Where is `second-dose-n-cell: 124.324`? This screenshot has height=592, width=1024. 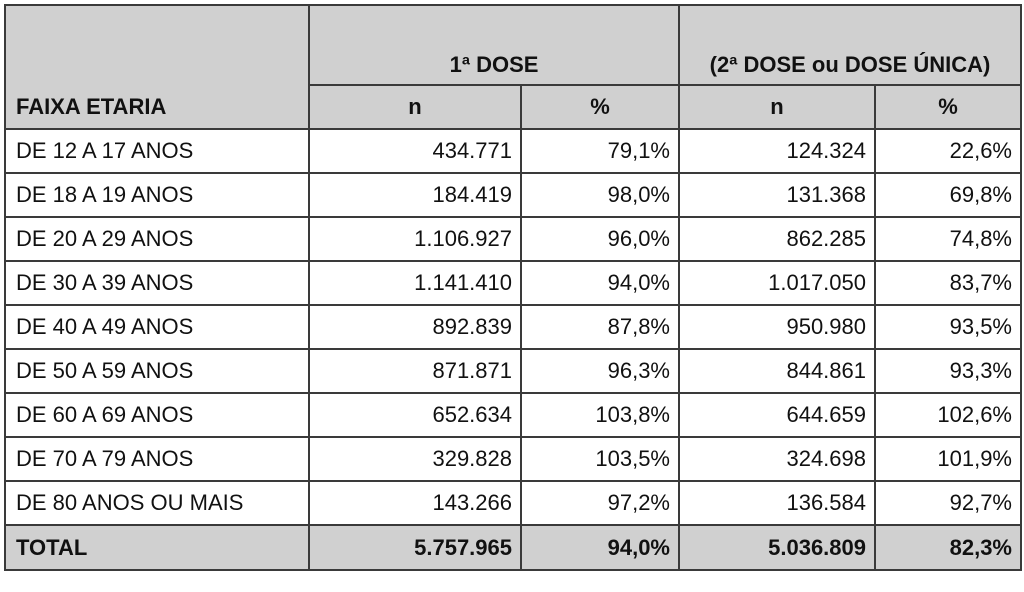
second-dose-n-cell: 124.324 is located at coordinates (777, 151).